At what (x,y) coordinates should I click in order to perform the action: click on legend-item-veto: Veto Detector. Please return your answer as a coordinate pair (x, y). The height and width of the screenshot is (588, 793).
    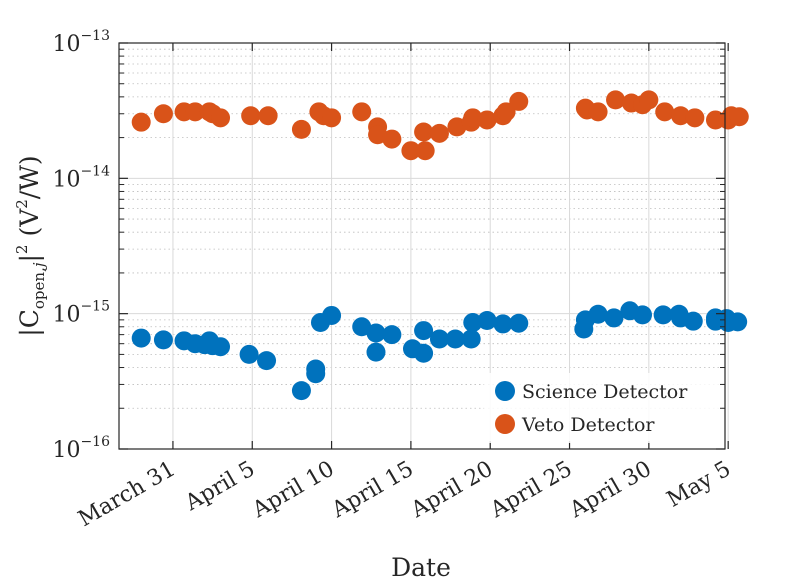
    Looking at the image, I should click on (575, 425).